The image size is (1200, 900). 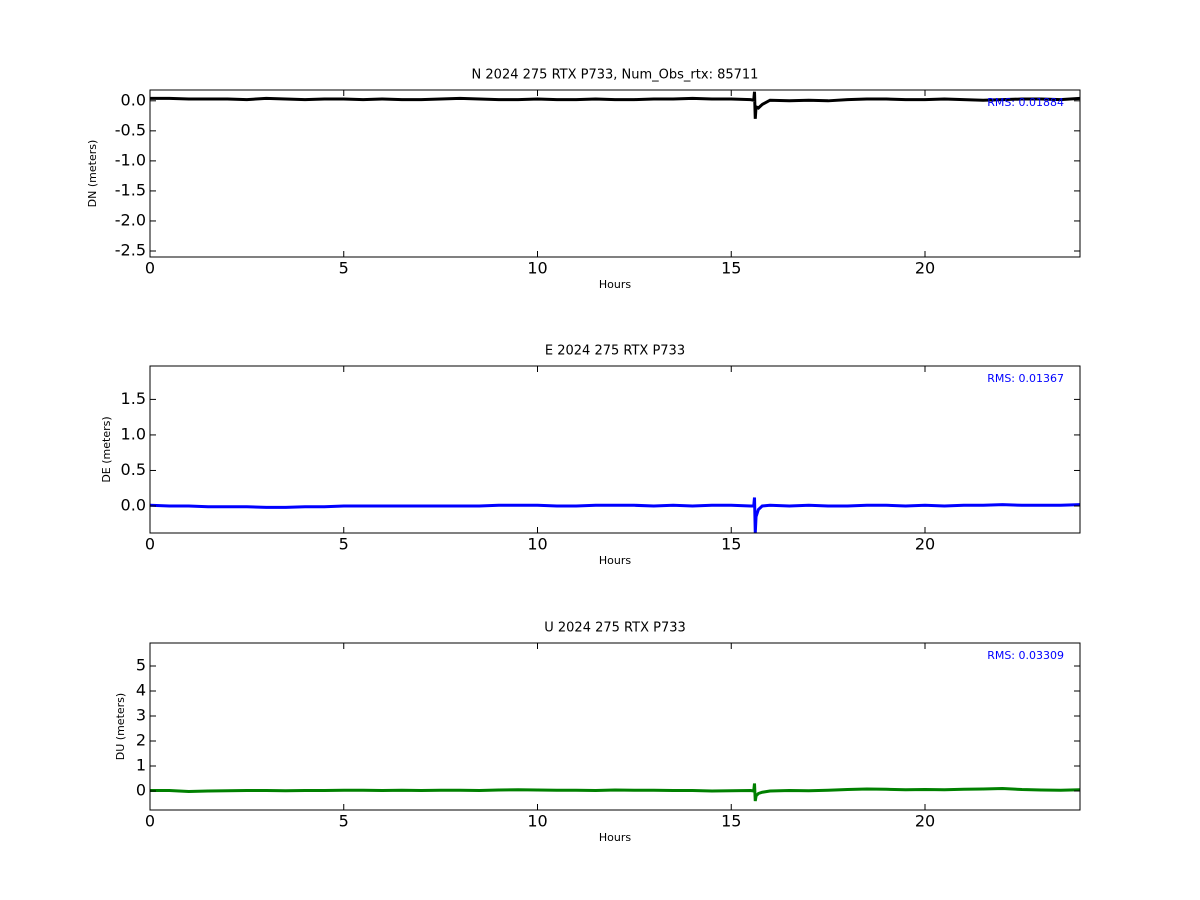 I want to click on y-tick-label: 0, so click(x=141, y=790).